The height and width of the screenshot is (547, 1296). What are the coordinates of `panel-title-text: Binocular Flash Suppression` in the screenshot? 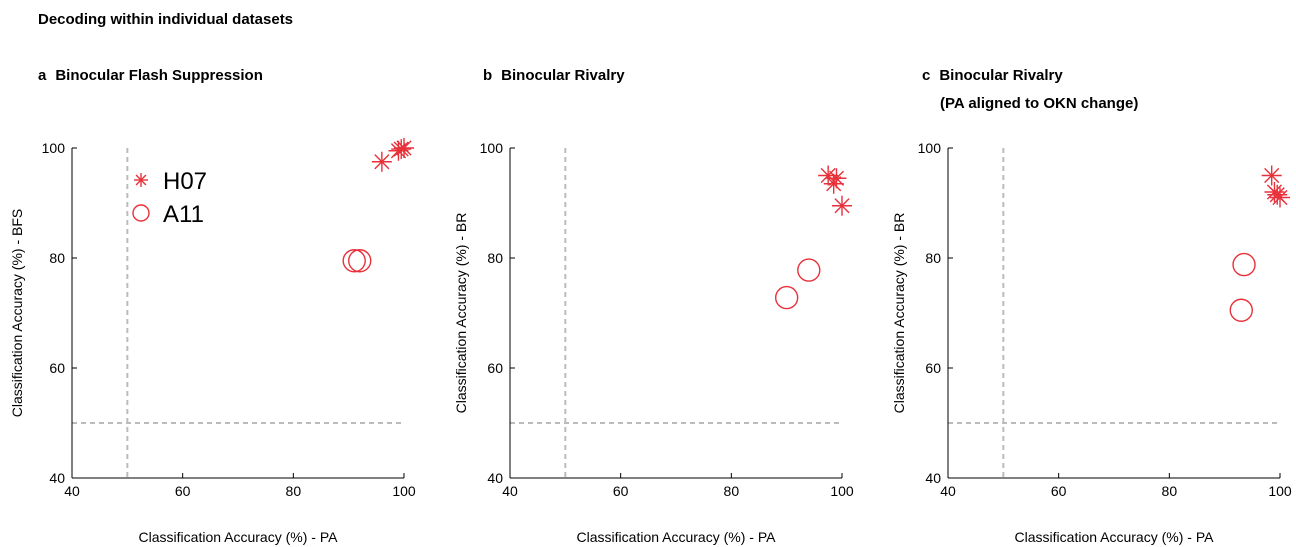 It's located at (159, 75).